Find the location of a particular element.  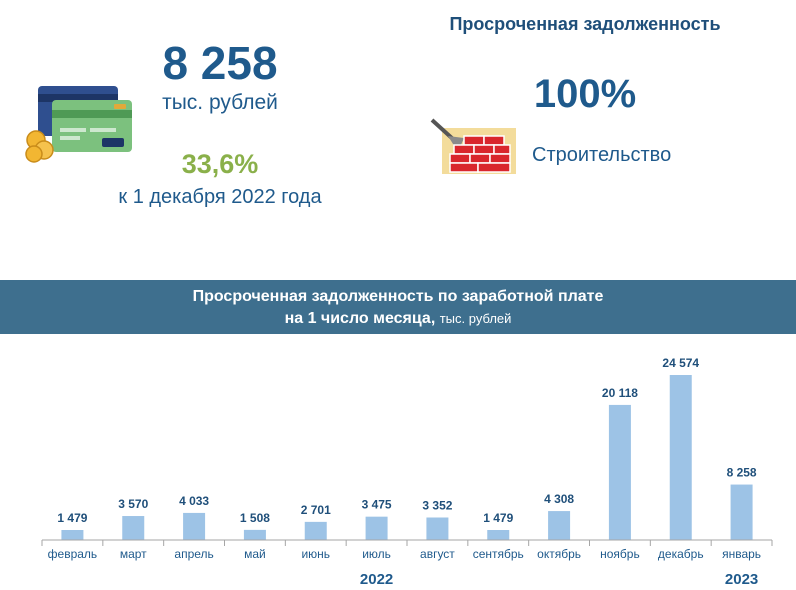

category-label: март is located at coordinates (133, 554).